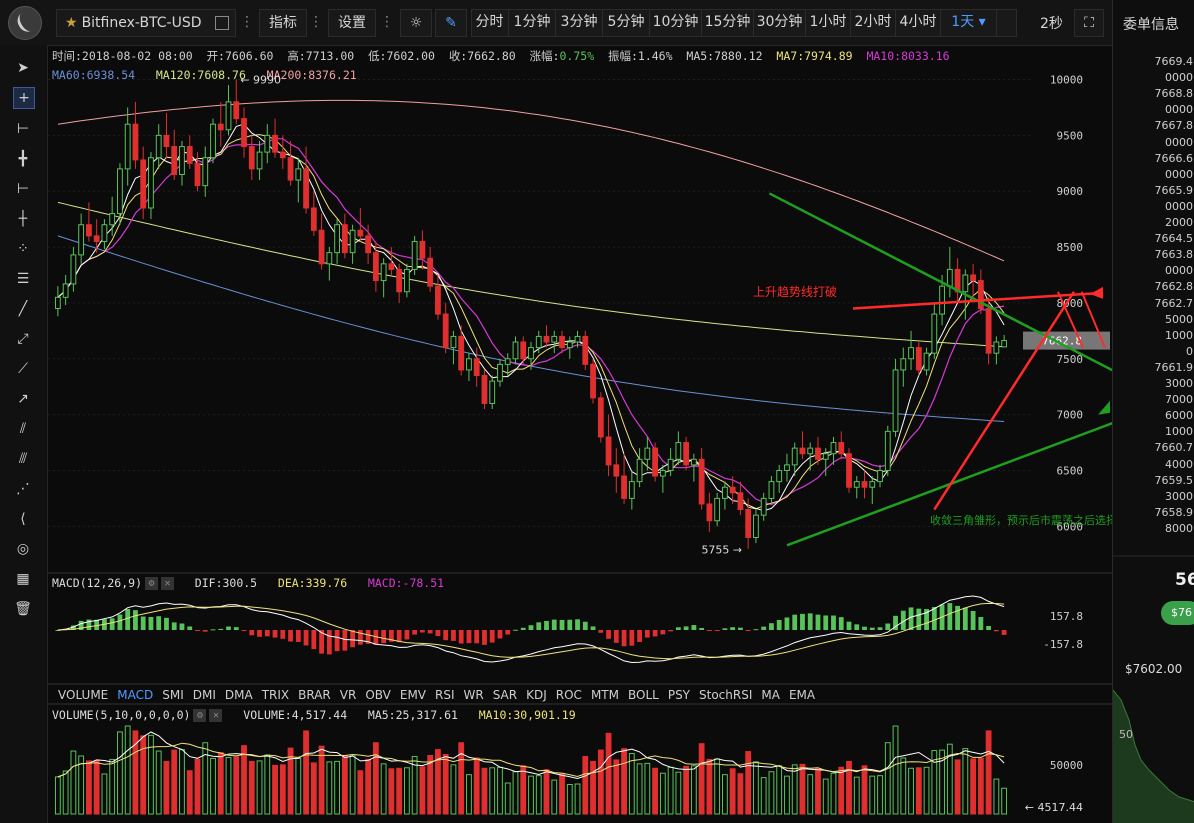  Describe the element at coordinates (568, 695) in the screenshot. I see `indicator-tab-roc: ROC` at that location.